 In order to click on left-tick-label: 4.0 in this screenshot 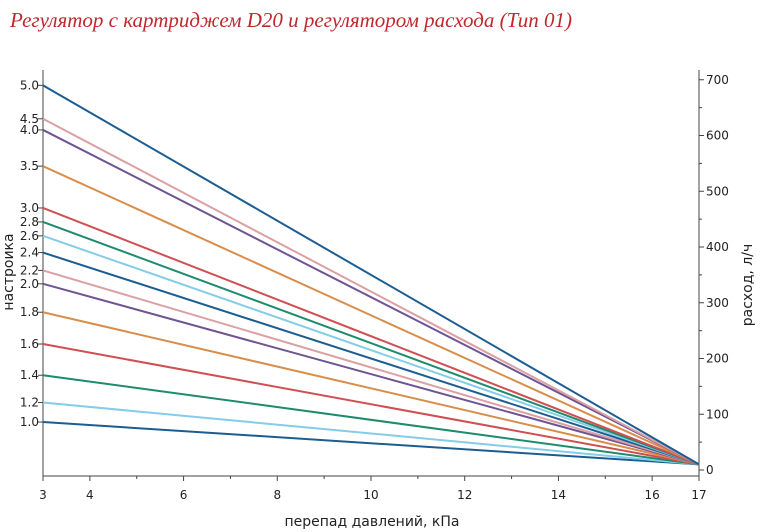, I will do `click(29, 130)`.